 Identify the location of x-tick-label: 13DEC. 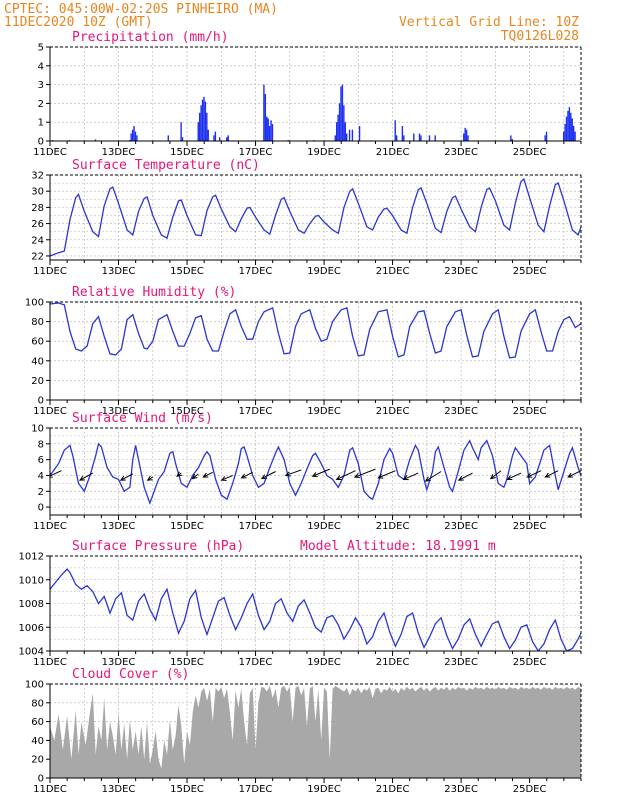
(119, 271).